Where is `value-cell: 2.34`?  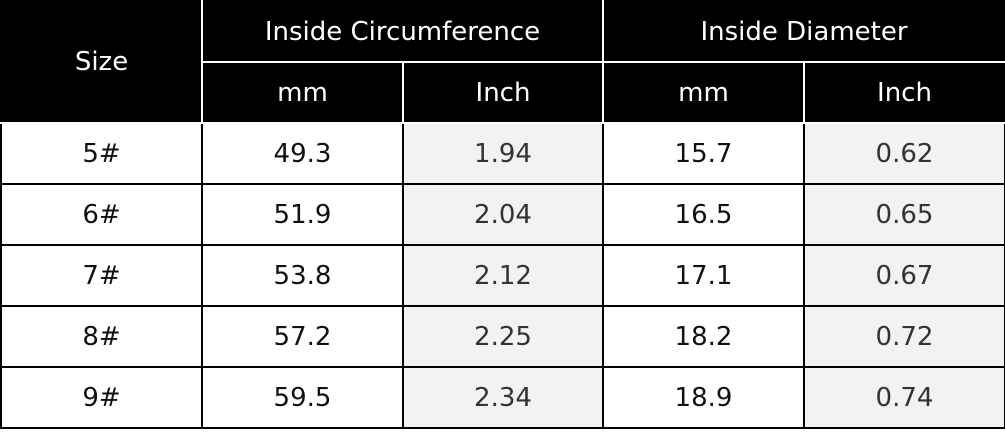 value-cell: 2.34 is located at coordinates (503, 397).